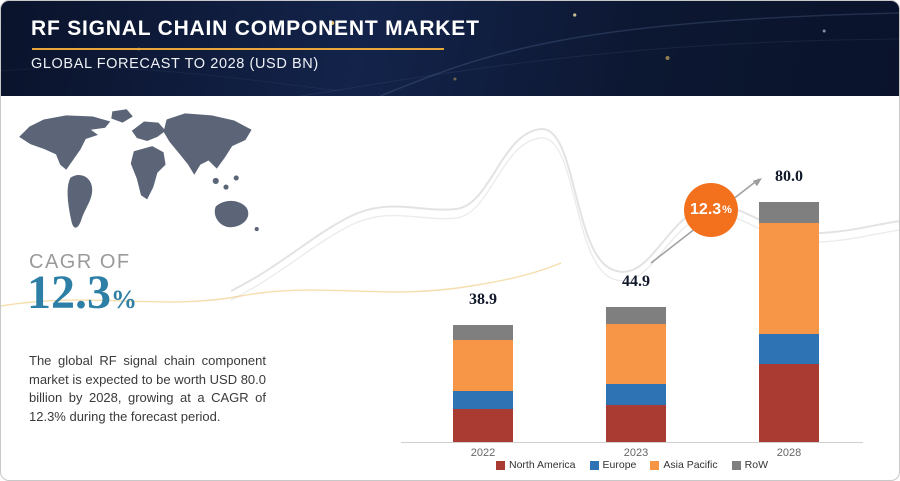  I want to click on legend-item-europe: Europe, so click(613, 465).